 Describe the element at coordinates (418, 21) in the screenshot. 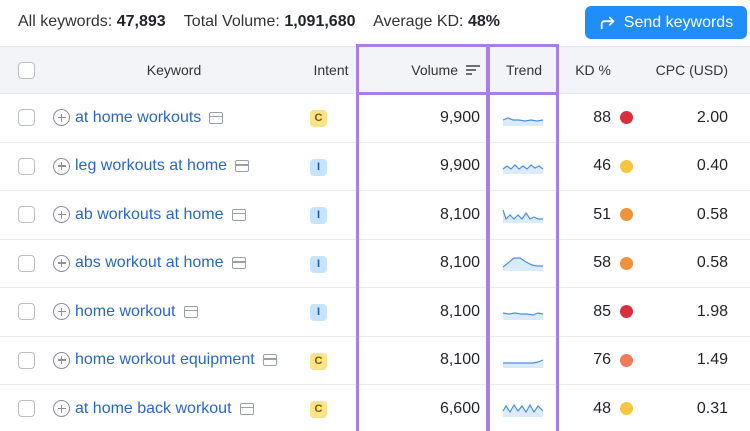

I see `average-kd-label: Average KD:` at that location.